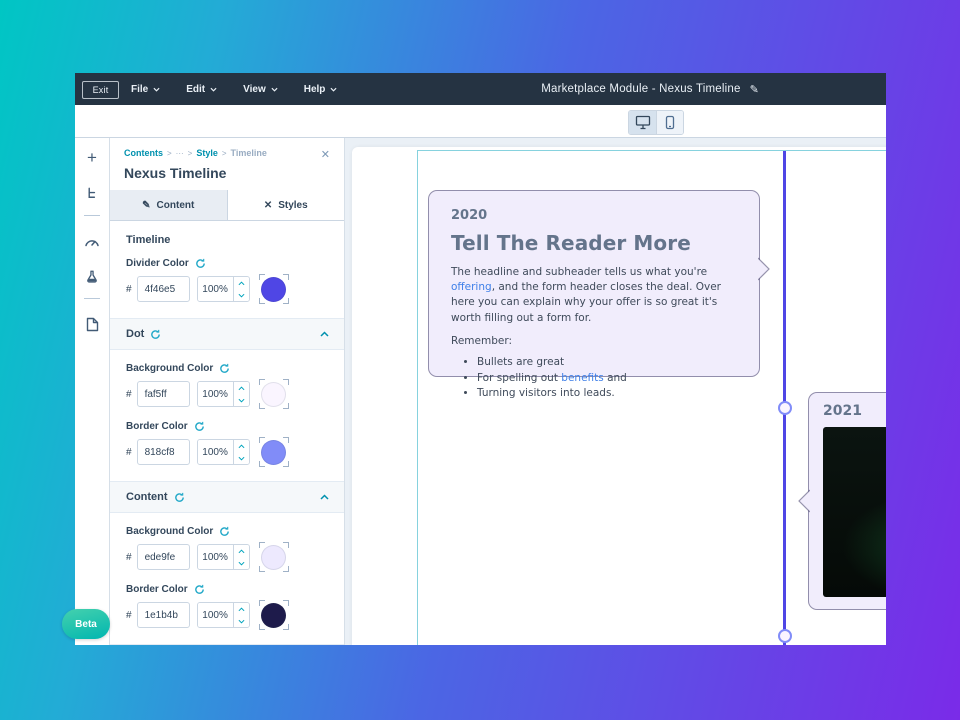 This screenshot has width=960, height=720. I want to click on tab-content: ✎ Content, so click(169, 205).